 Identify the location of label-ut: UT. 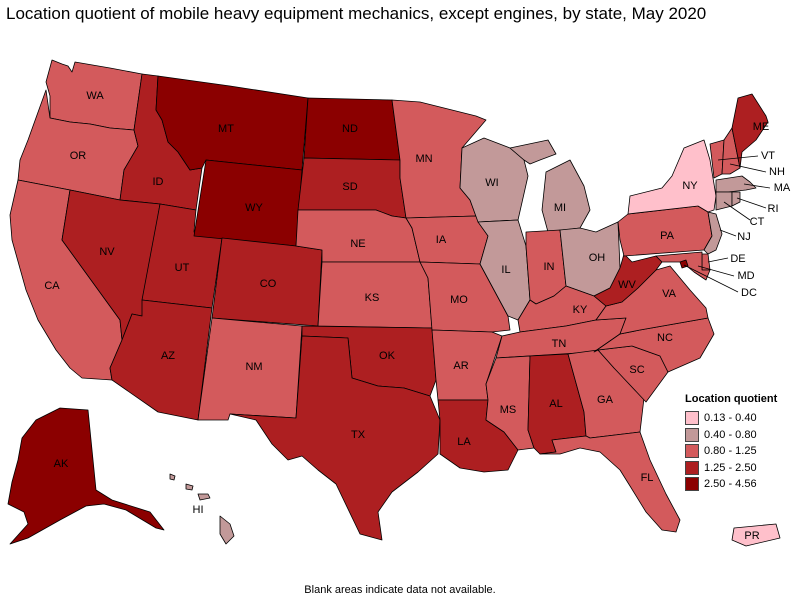
(182, 268).